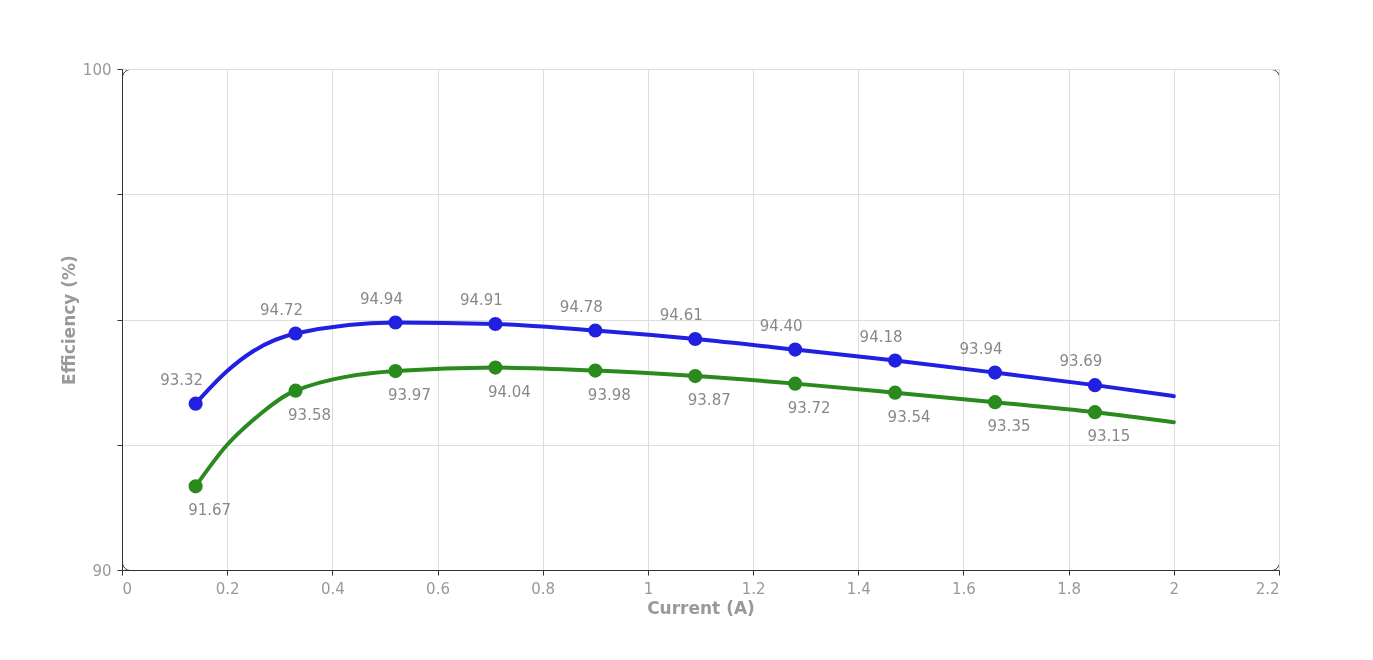  What do you see at coordinates (1069, 588) in the screenshot?
I see `x-tick-label: 1.8` at bounding box center [1069, 588].